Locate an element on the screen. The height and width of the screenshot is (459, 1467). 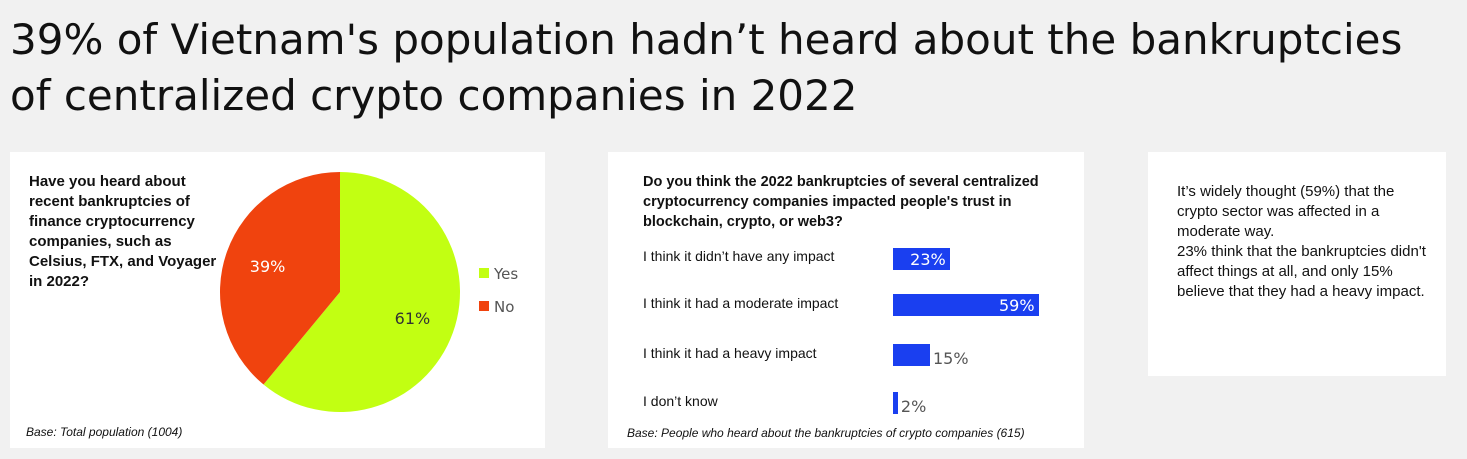
pie-chart: 61% 39% Yes No is located at coordinates (368, 292).